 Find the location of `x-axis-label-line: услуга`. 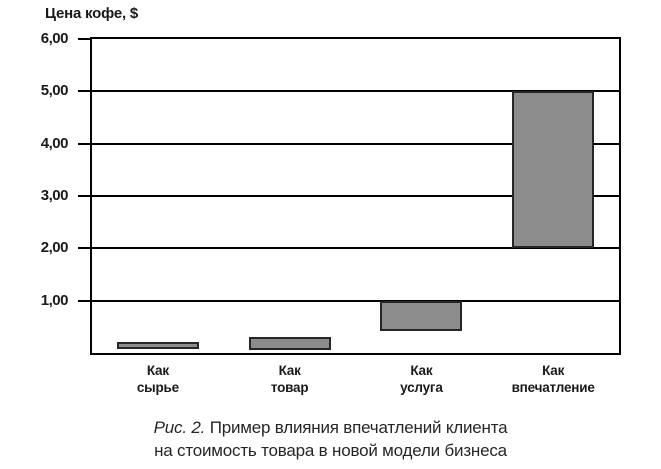

x-axis-label-line: услуга is located at coordinates (421, 387).